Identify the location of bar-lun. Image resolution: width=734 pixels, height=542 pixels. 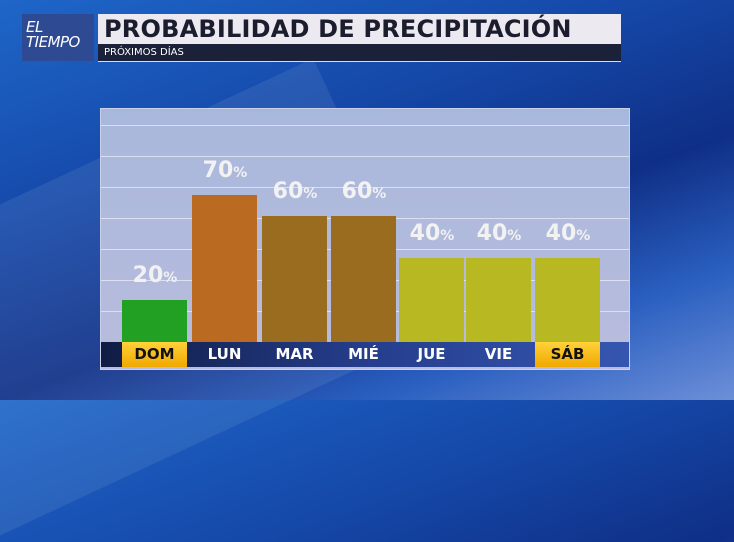
(224, 268).